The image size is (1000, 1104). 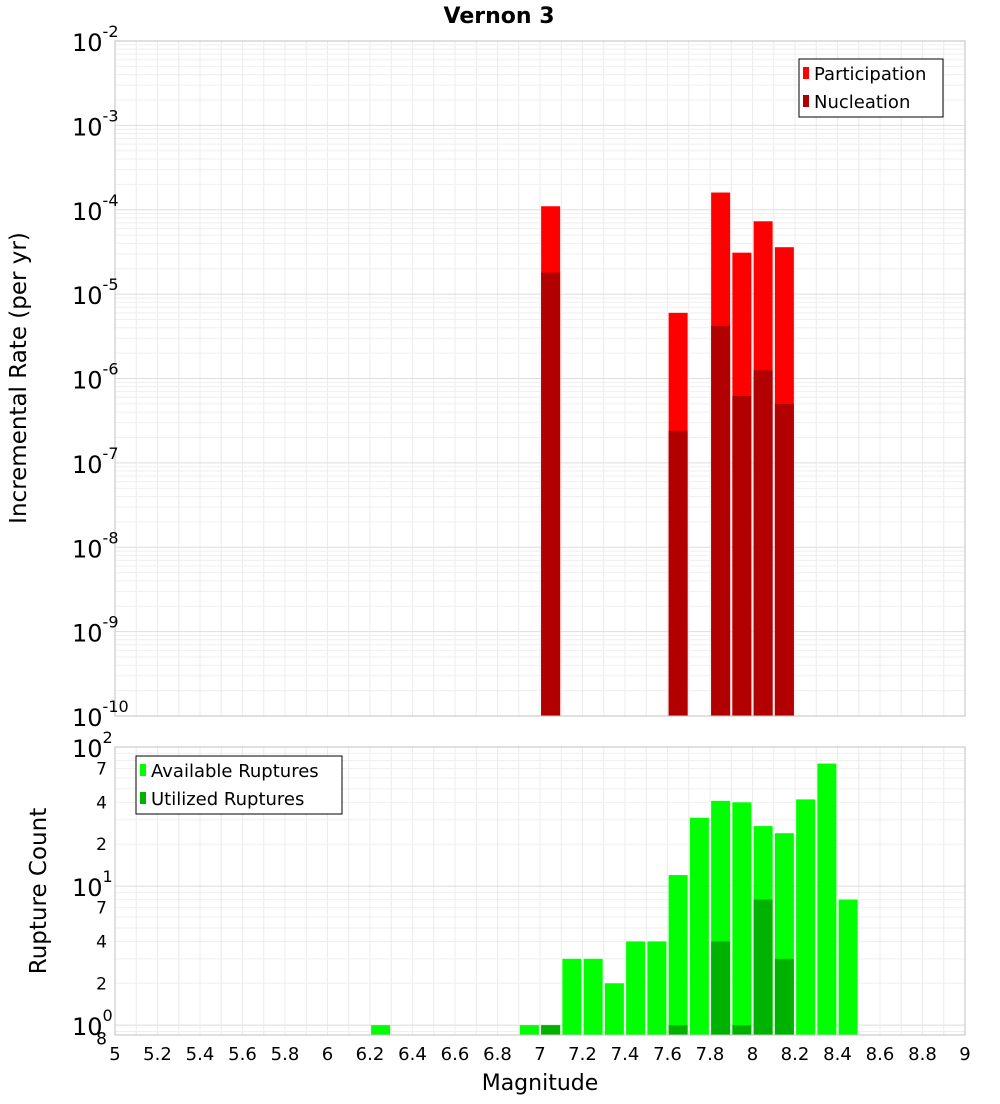 I want to click on top-y-tick-exponent: -2, so click(x=111, y=31).